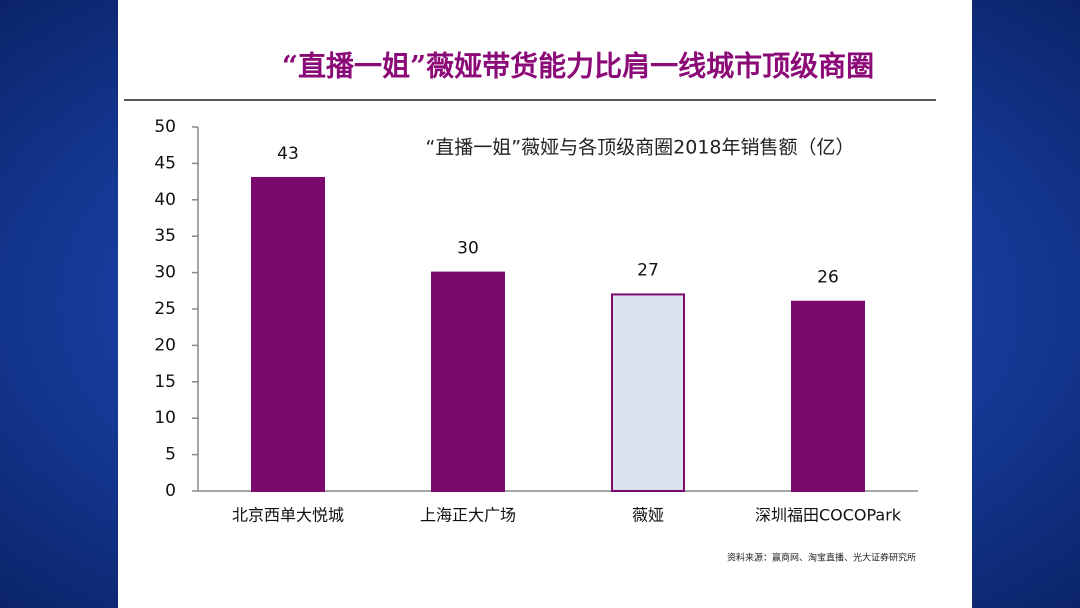  I want to click on y-tick-label: 10, so click(165, 418).